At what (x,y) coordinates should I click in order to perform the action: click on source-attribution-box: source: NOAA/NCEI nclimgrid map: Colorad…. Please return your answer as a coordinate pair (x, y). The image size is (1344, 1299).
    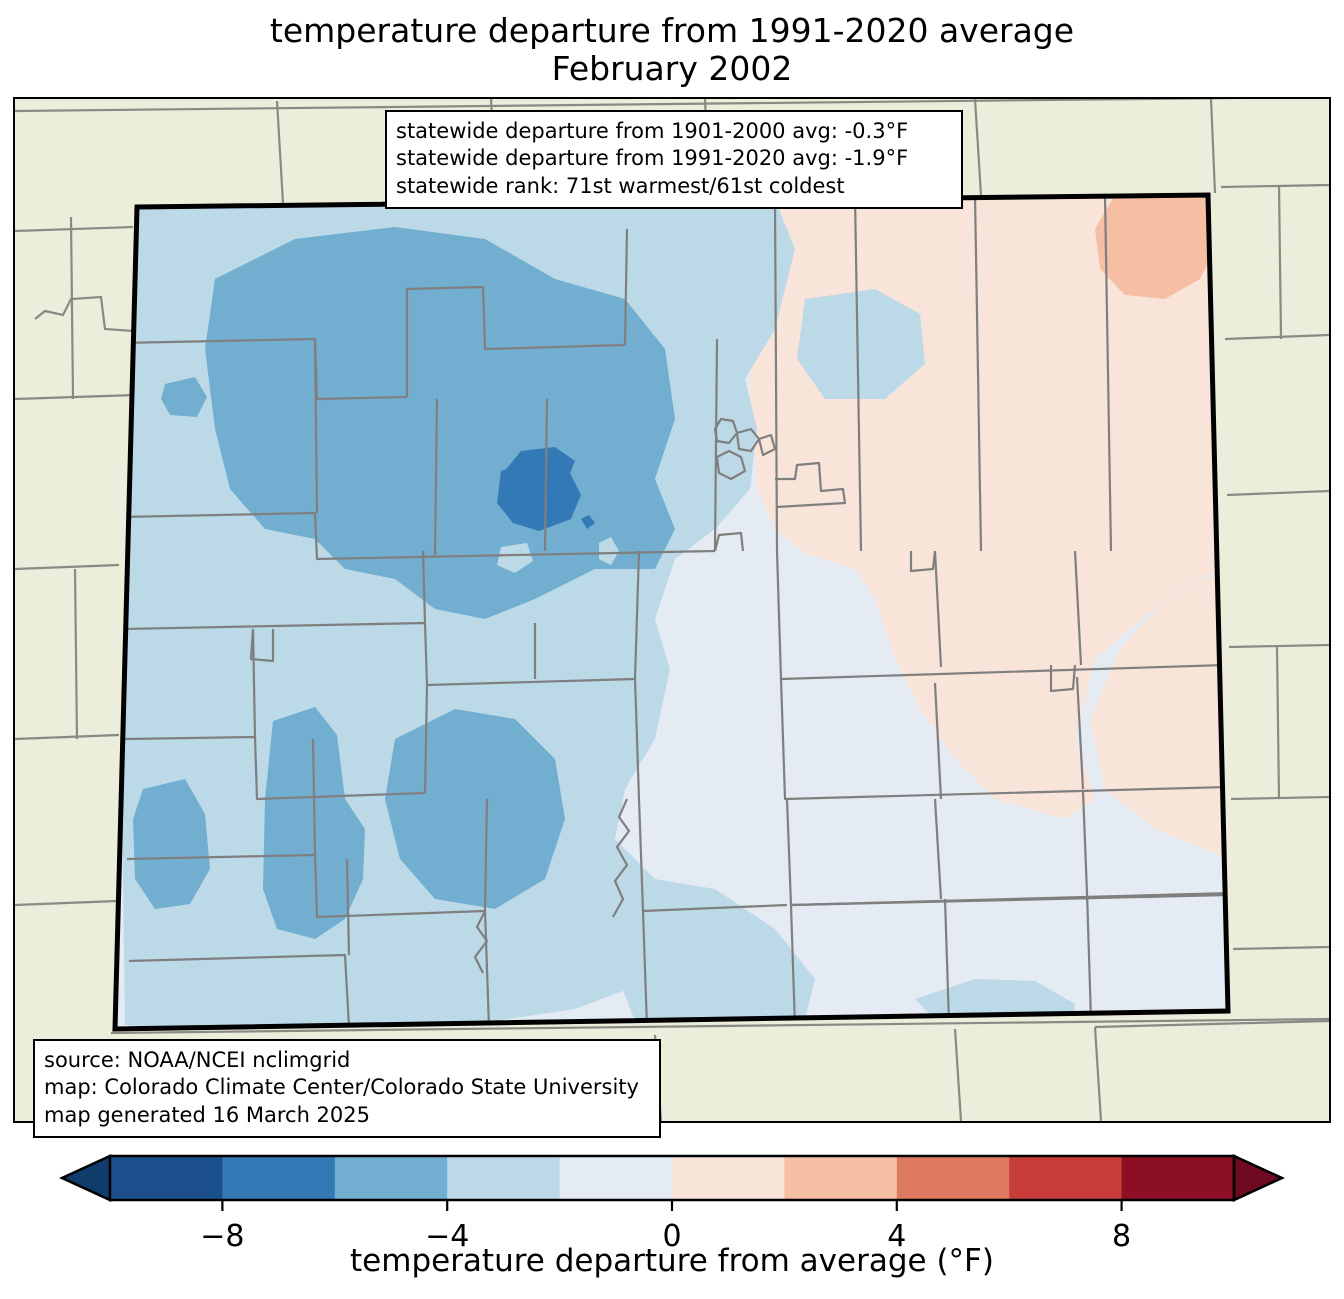
    Looking at the image, I should click on (347, 1088).